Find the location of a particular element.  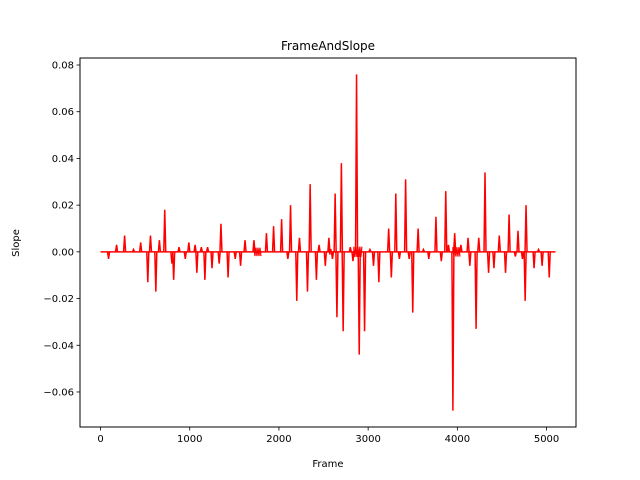

x-tick-label: 2000 is located at coordinates (278, 439).